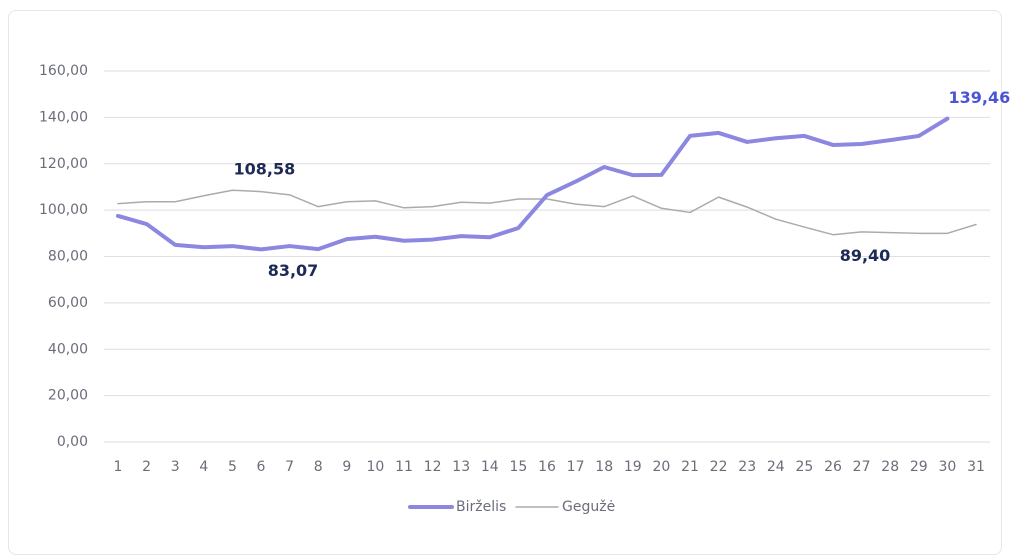 The width and height of the screenshot is (1011, 555). Describe the element at coordinates (68, 396) in the screenshot. I see `y-tick-label: 20,00` at that location.